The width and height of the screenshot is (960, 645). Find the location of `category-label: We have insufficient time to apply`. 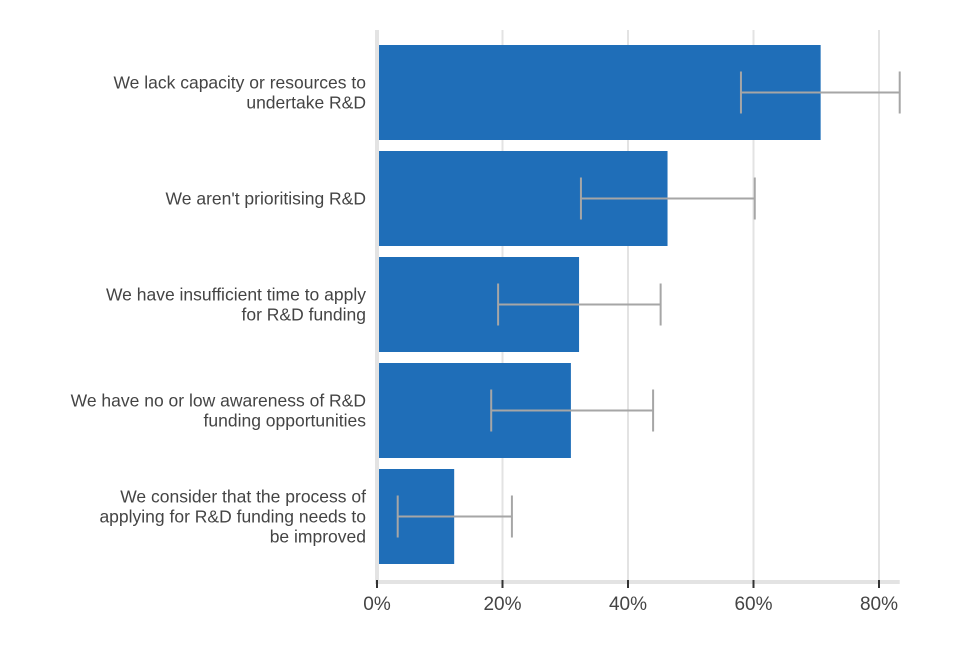

category-label: We have insufficient time to apply is located at coordinates (236, 295).